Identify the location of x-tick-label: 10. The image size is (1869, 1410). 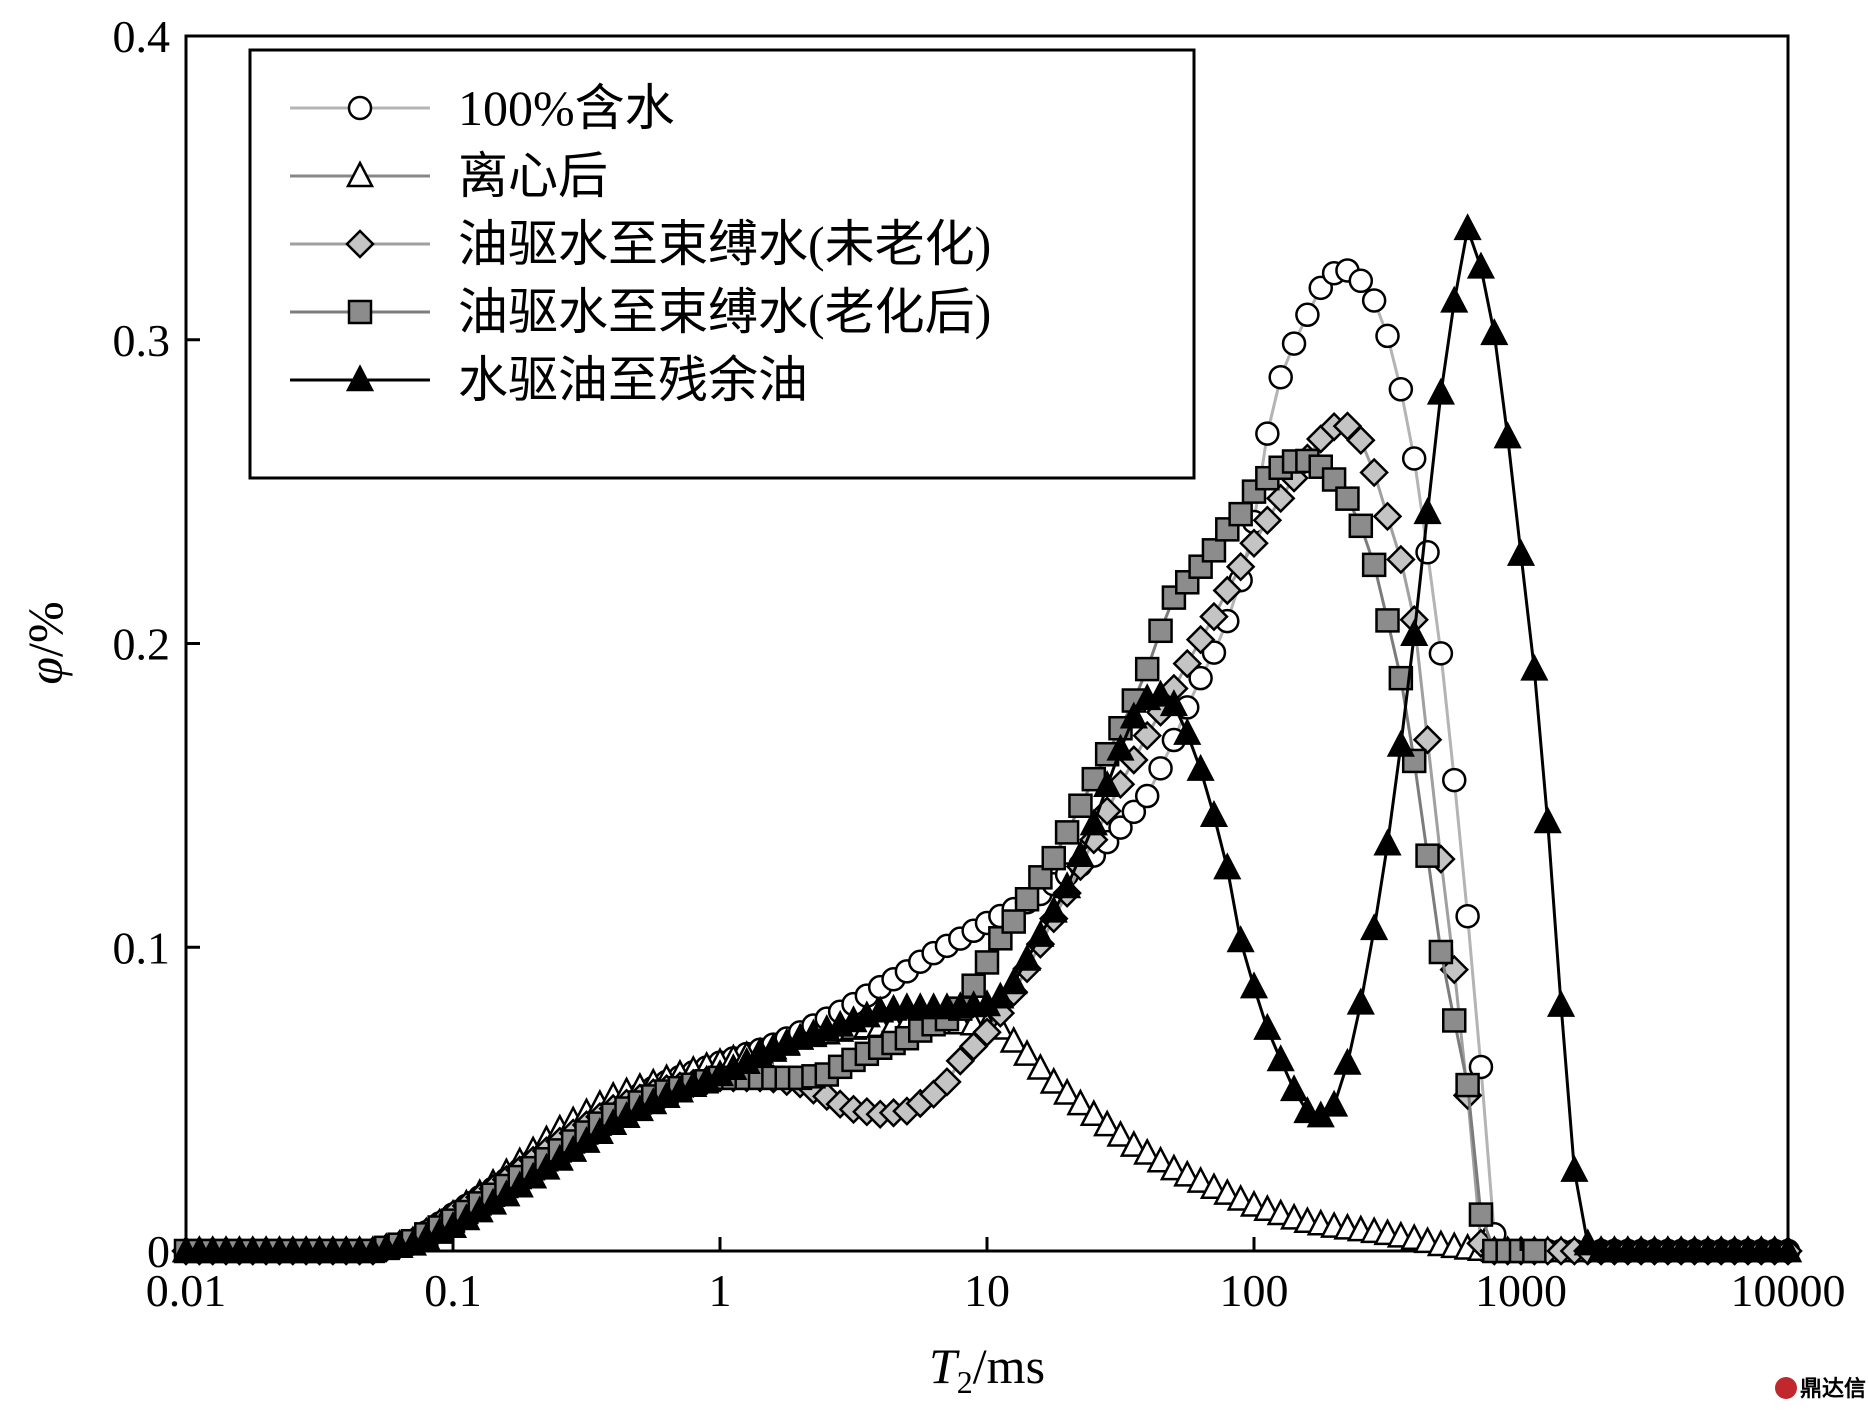
(987, 1290).